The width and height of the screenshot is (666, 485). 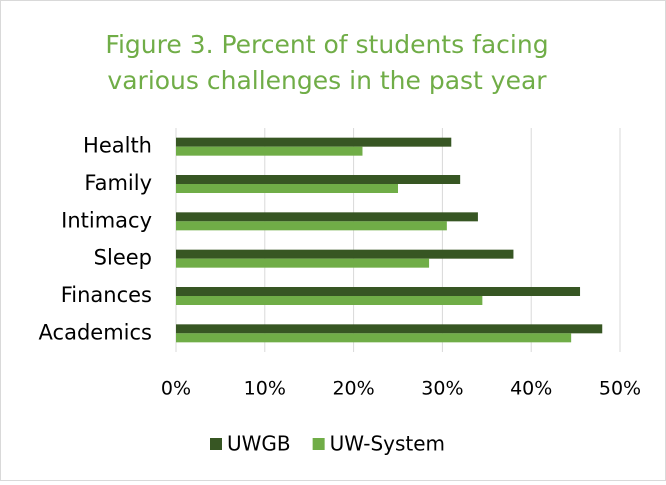 What do you see at coordinates (118, 183) in the screenshot?
I see `y-tick-label: Family` at bounding box center [118, 183].